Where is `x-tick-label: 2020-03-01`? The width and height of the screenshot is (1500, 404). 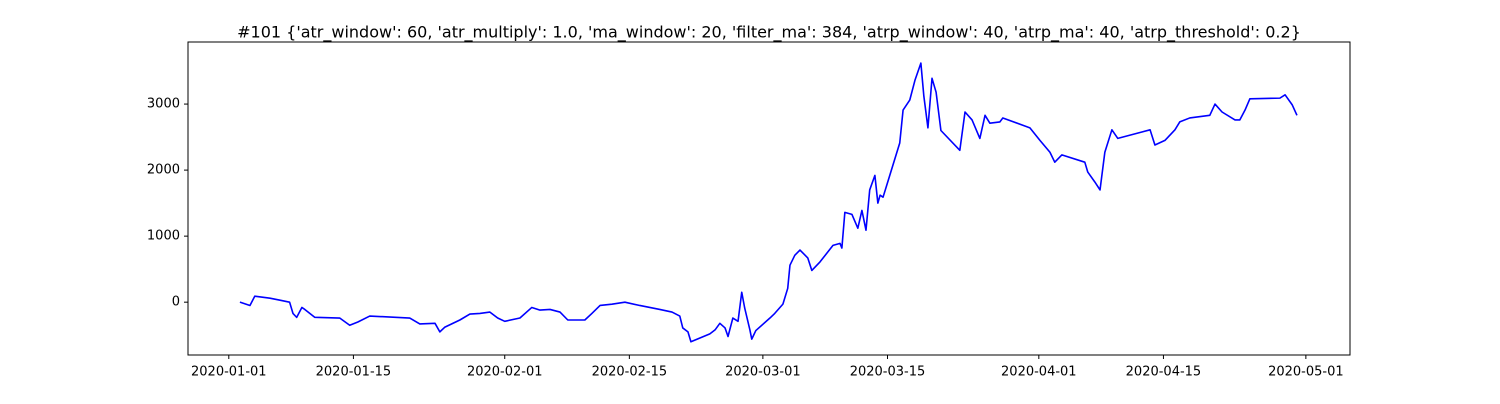 x-tick-label: 2020-03-01 is located at coordinates (763, 372).